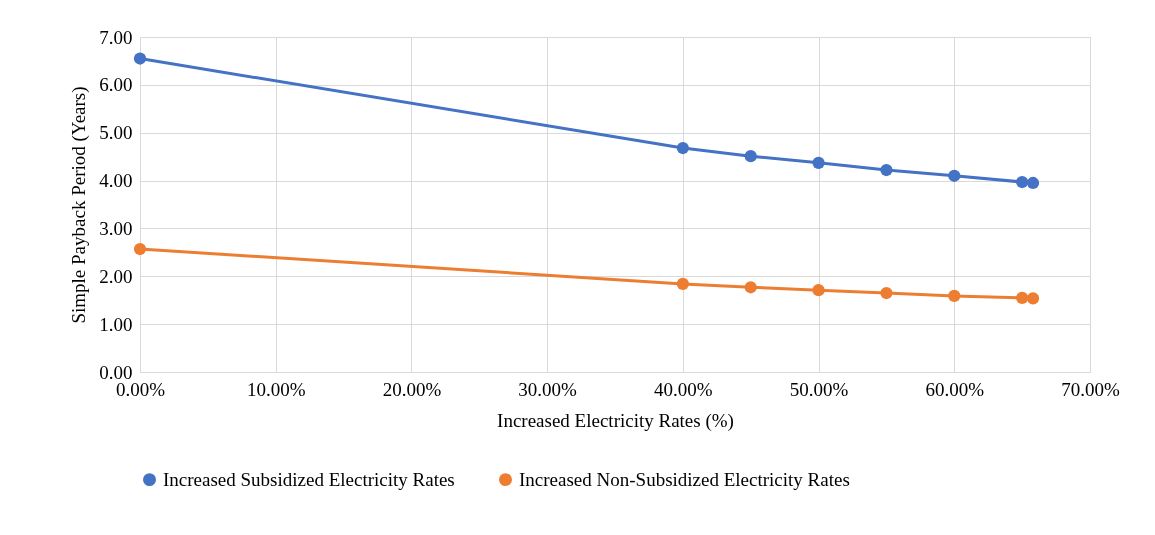  Describe the element at coordinates (684, 479) in the screenshot. I see `legend-label: Increased Non-Subsidized Electricity Rates` at that location.